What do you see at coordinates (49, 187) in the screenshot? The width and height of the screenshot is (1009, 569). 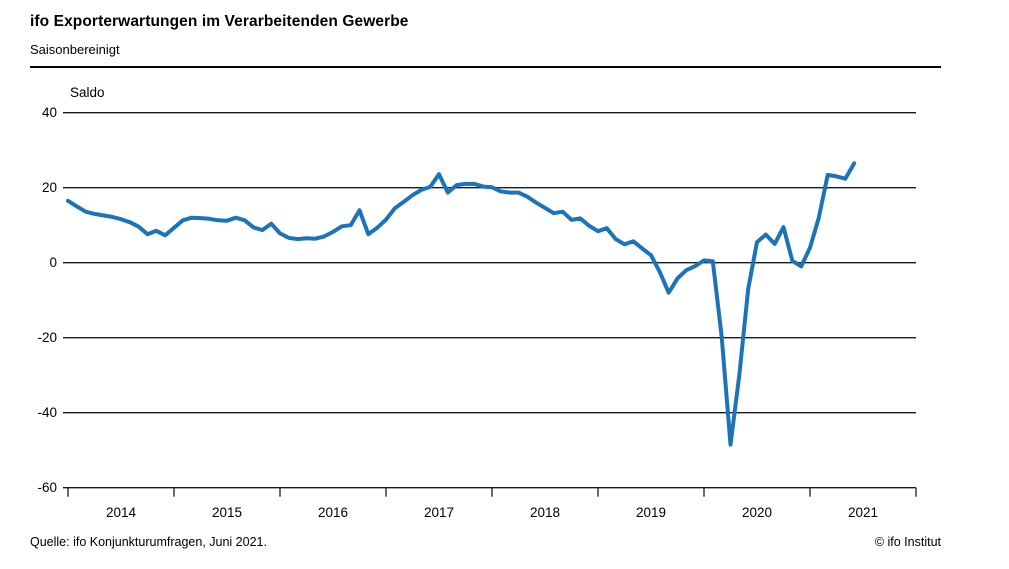 I see `y-tick-label-20: 20` at bounding box center [49, 187].